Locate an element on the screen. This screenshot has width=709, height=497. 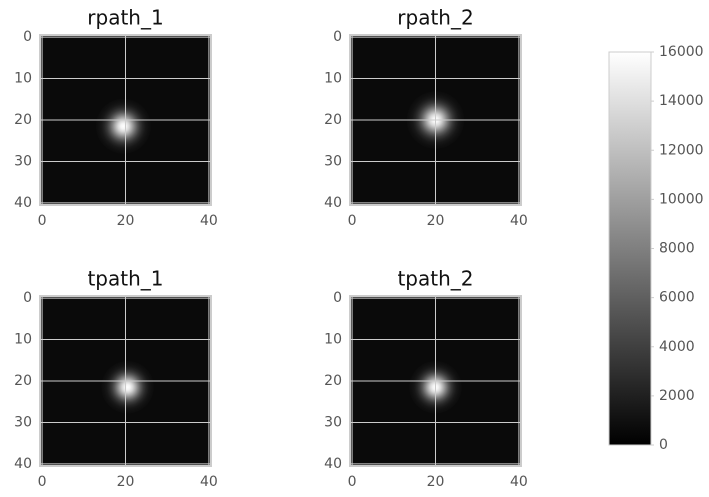
colorbar-tick-label: 4000 is located at coordinates (677, 347).